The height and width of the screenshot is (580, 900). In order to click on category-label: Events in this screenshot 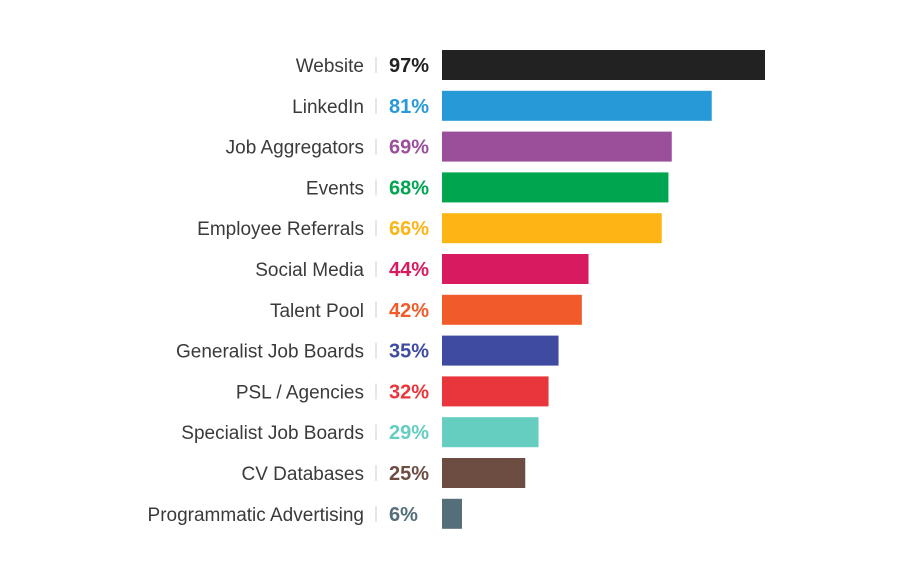, I will do `click(335, 188)`.